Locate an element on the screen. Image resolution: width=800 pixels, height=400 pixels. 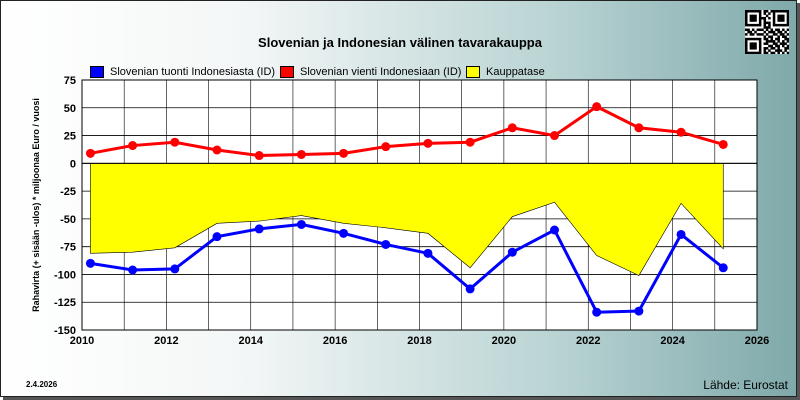
legend-item-export: Slovenian vienti Indonesiaan (ID) is located at coordinates (370, 72).